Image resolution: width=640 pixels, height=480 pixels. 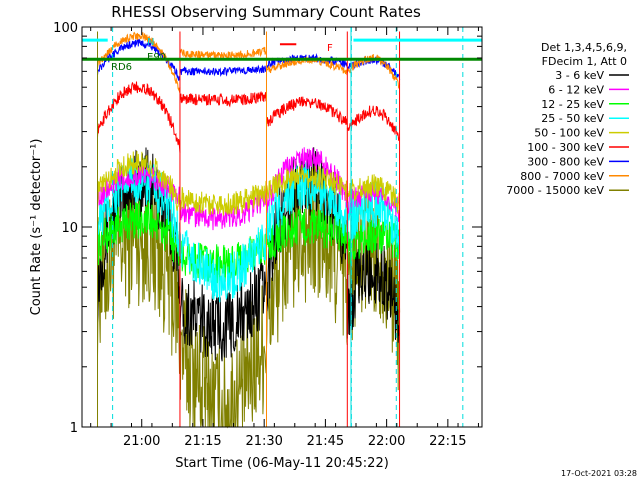 What do you see at coordinates (202, 441) in the screenshot?
I see `x-tick-label: 21:15` at bounding box center [202, 441].